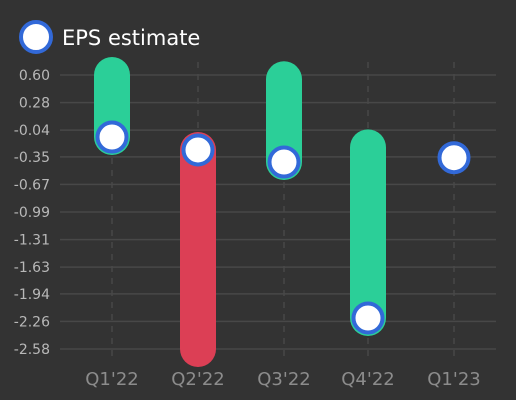  Describe the element at coordinates (34, 104) in the screenshot. I see `y-tick-label: 0.28` at that location.